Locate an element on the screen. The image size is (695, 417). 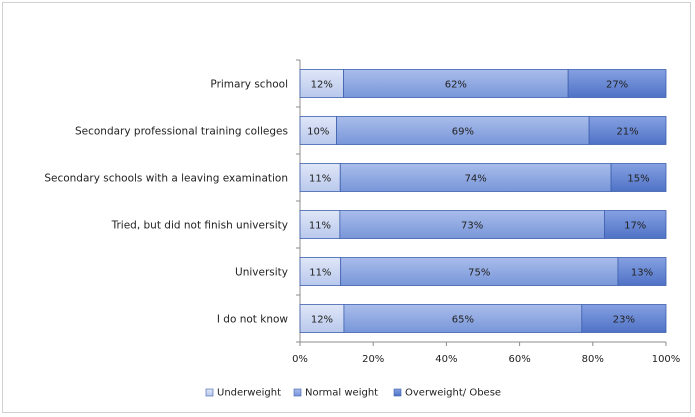
data-label: 69% is located at coordinates (463, 132).